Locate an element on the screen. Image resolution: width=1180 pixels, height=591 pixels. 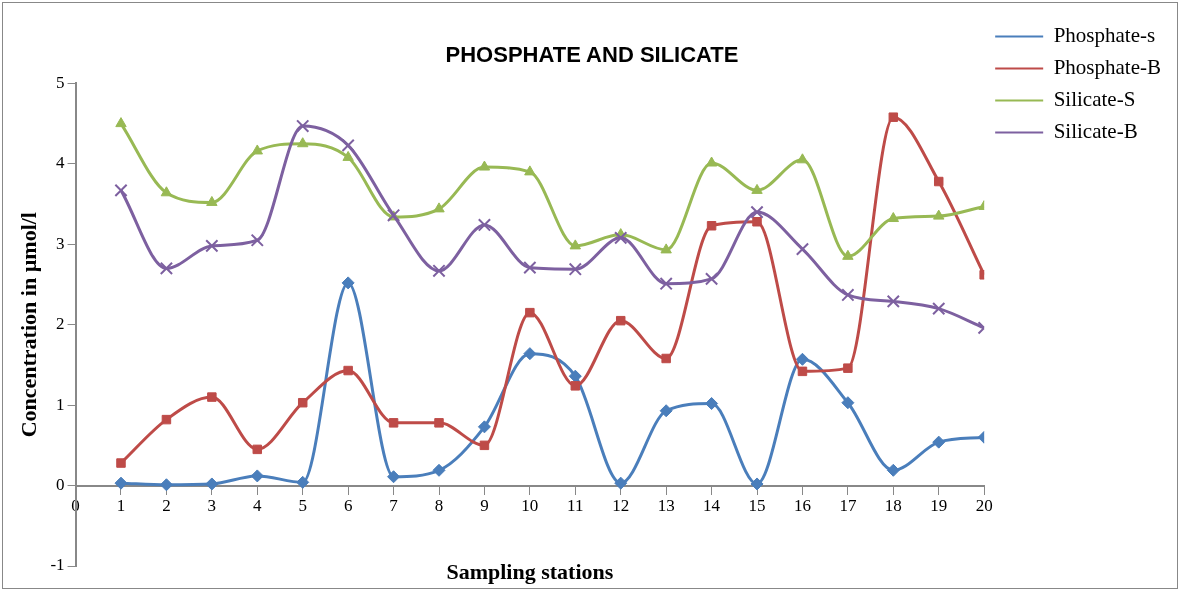
y-tick-label: 2 is located at coordinates (60, 324).